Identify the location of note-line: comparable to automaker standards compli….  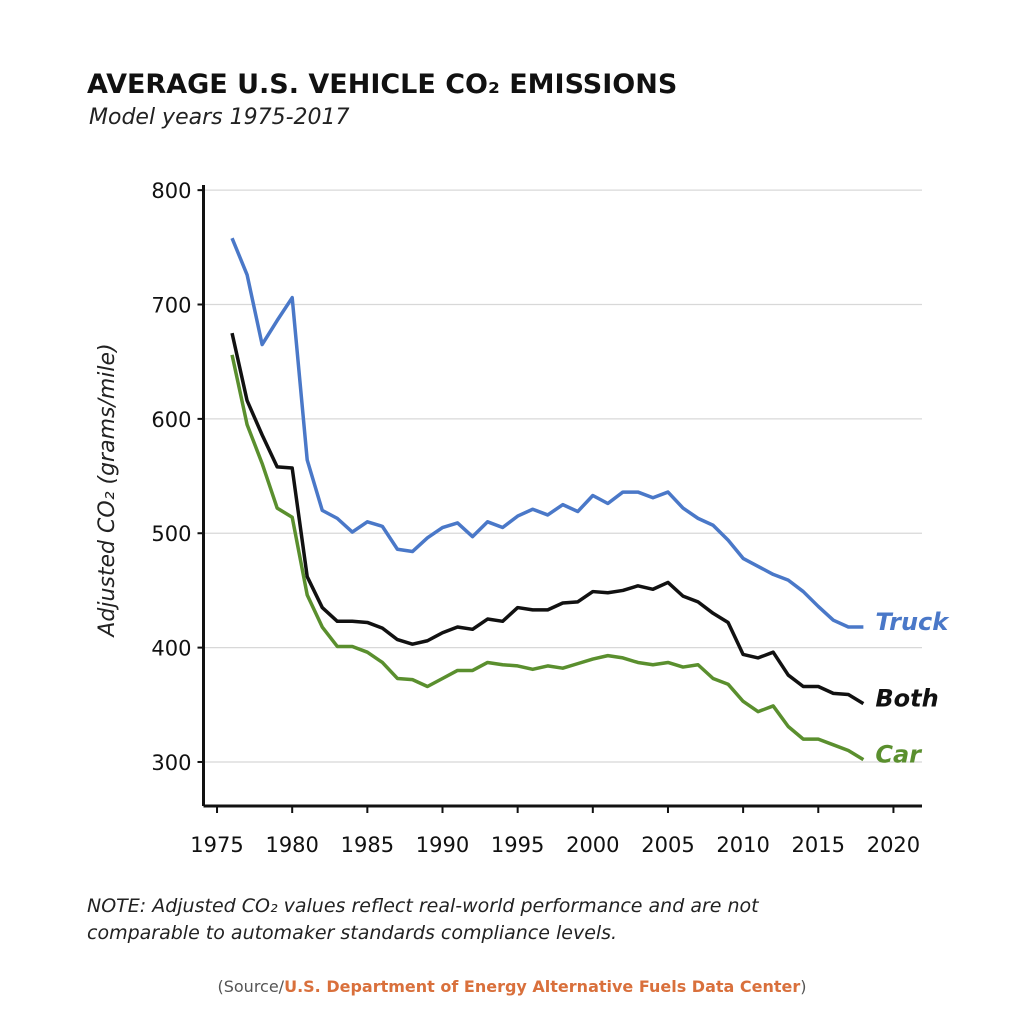
(352, 933).